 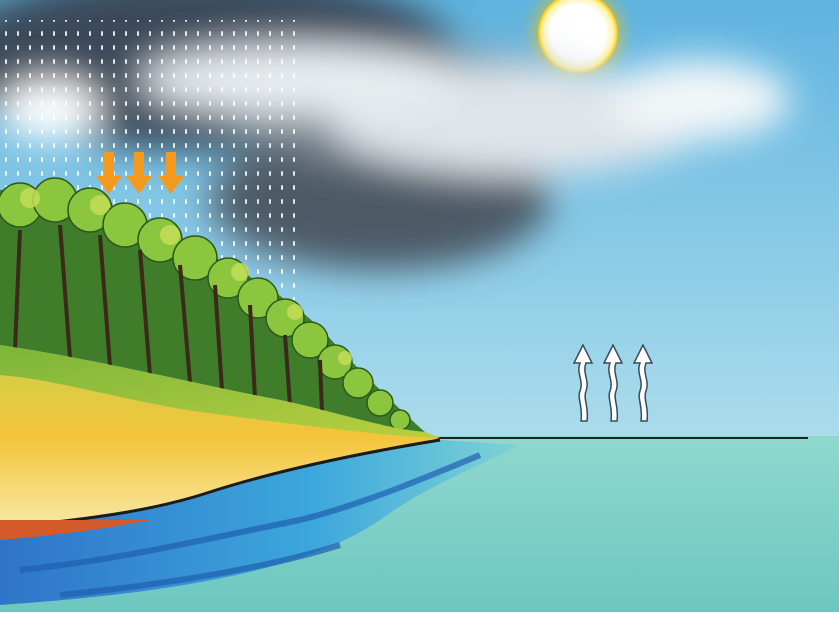 What do you see at coordinates (220, 484) in the screenshot?
I see `shoreline` at bounding box center [220, 484].